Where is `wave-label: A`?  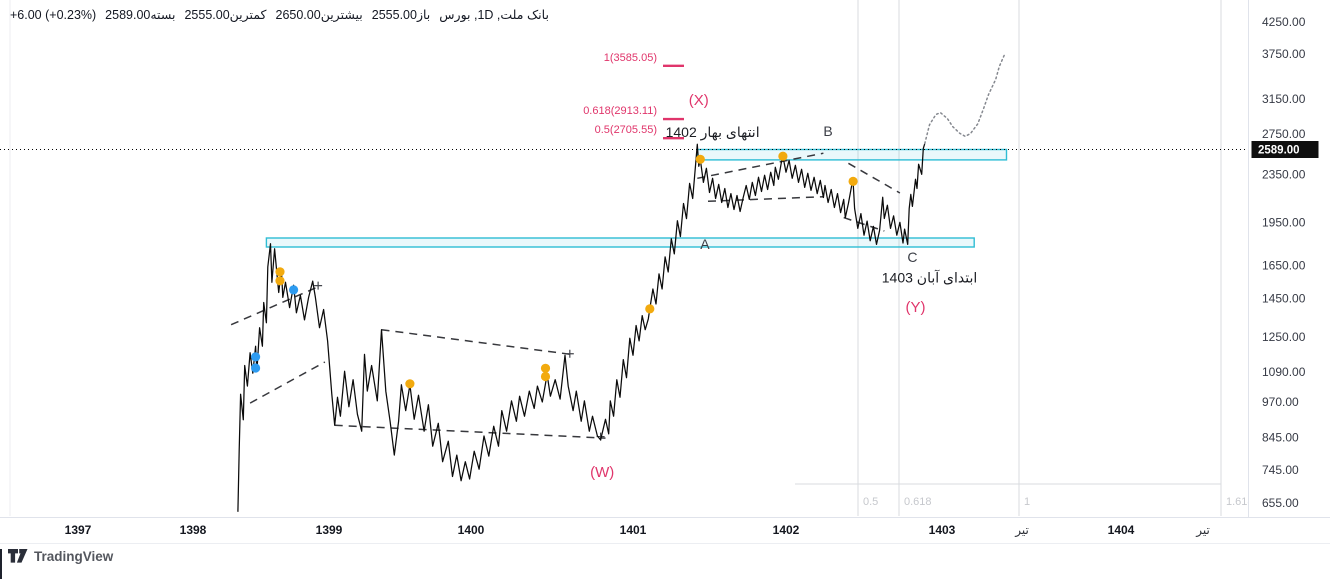
wave-label: A is located at coordinates (705, 244).